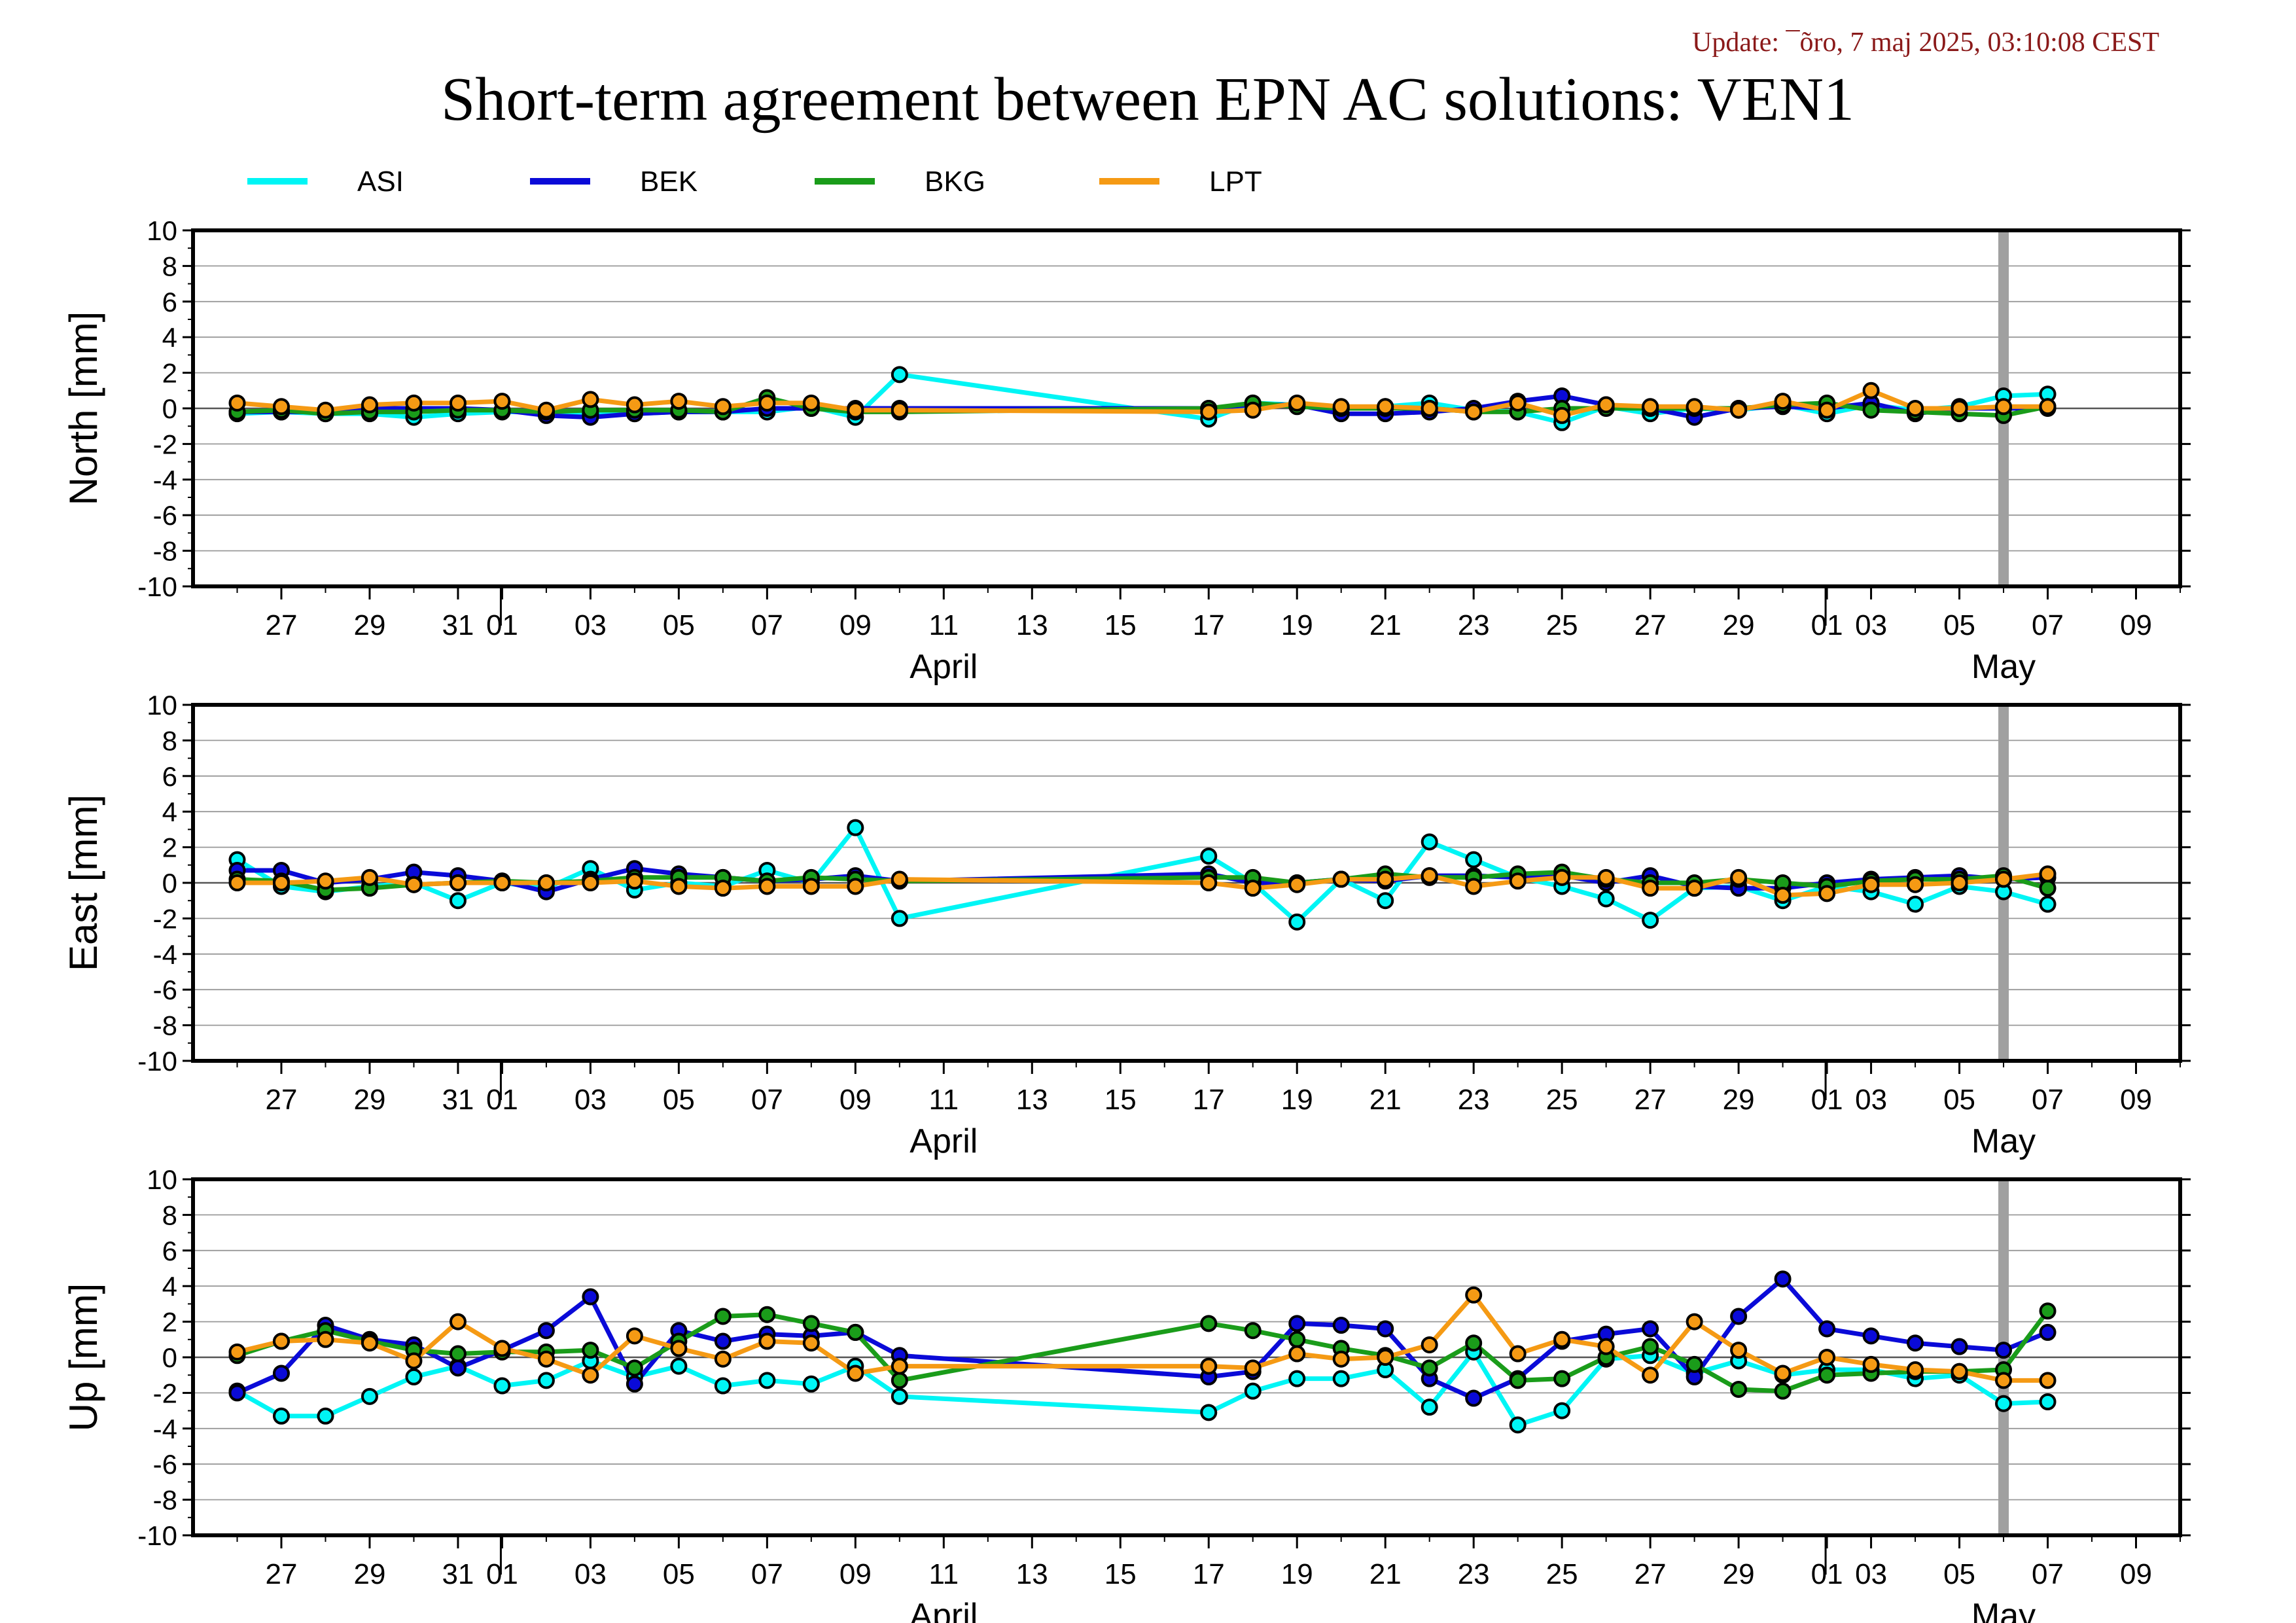 This screenshot has height=1623, width=2296. I want to click on y-axis-label: North [mm], so click(83, 409).